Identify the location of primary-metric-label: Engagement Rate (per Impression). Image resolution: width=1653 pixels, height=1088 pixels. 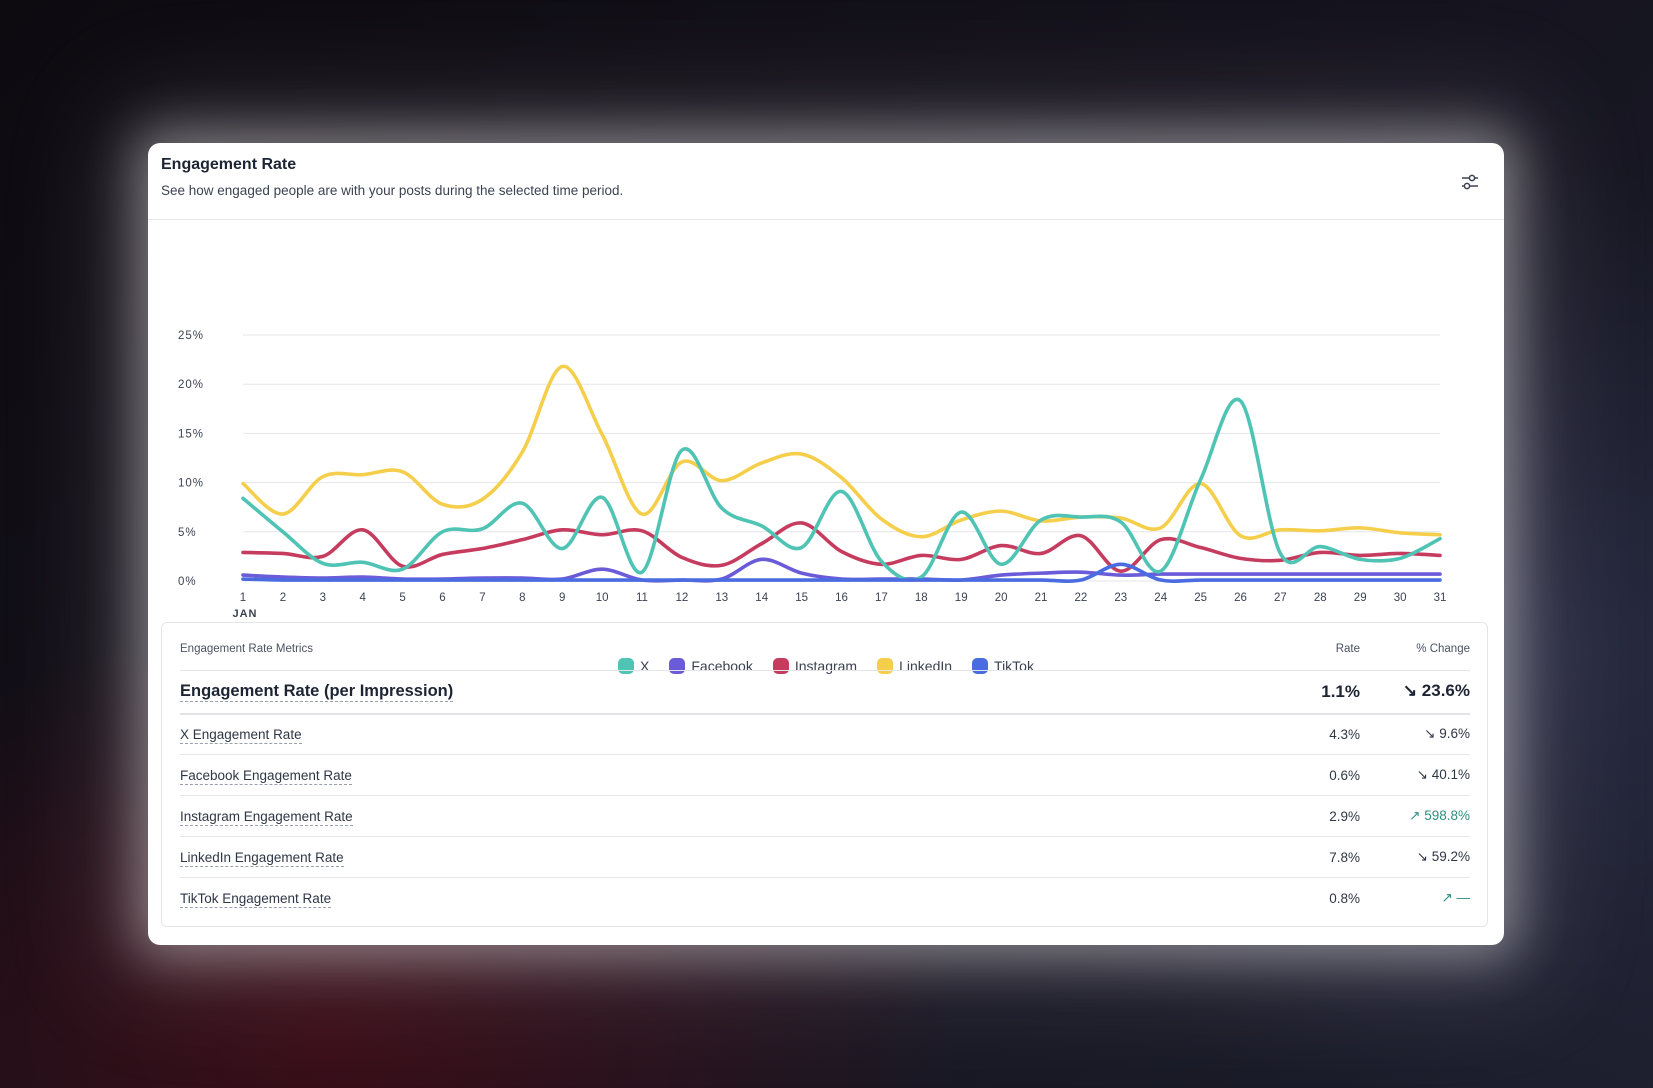
(317, 692).